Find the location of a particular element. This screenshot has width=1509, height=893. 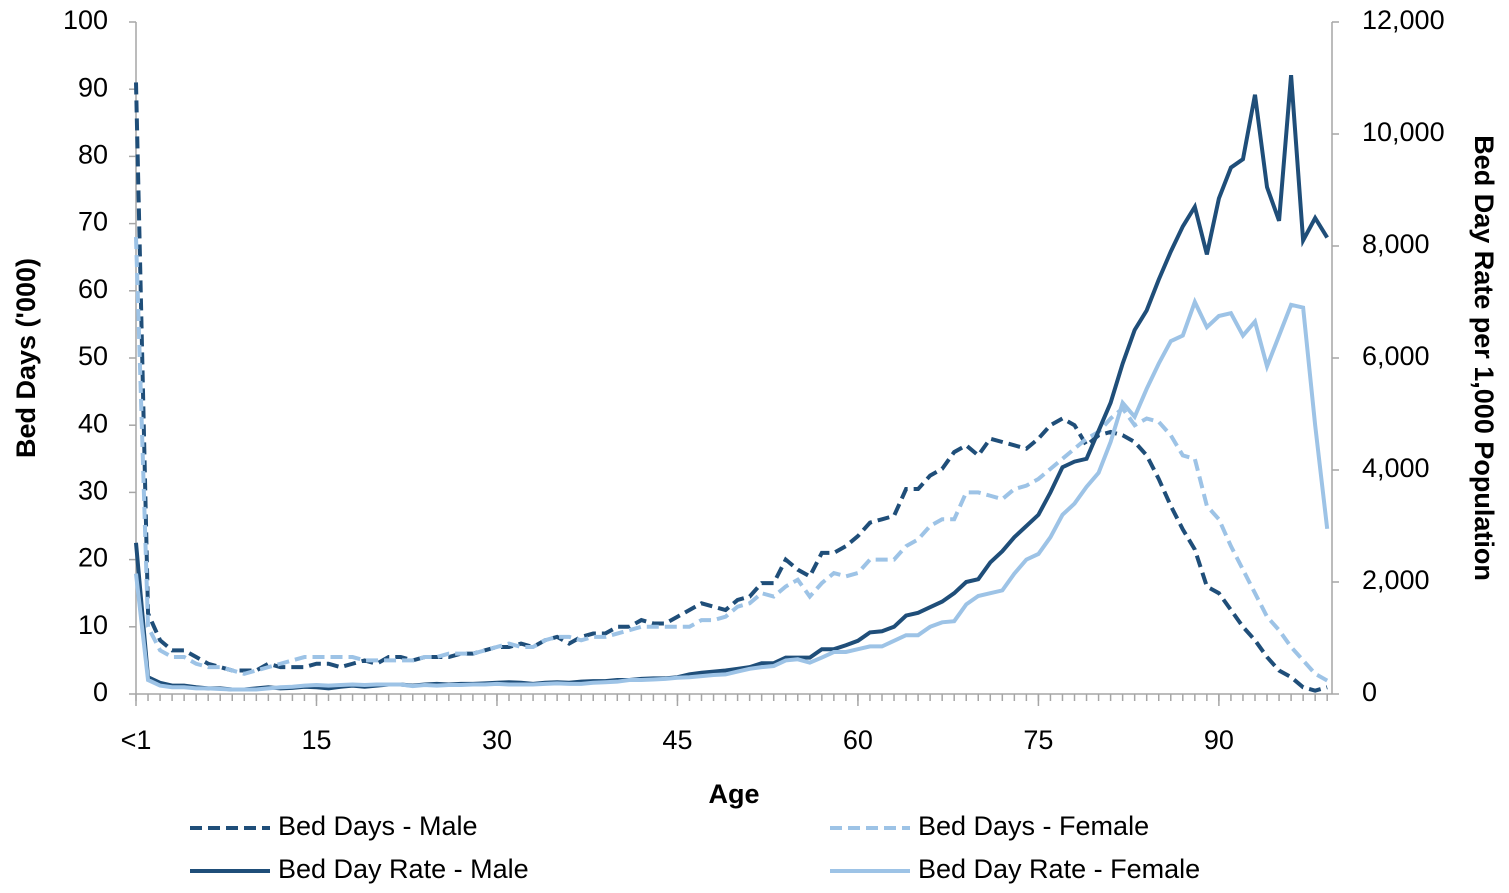

y-tick-label: 90 is located at coordinates (93, 87).